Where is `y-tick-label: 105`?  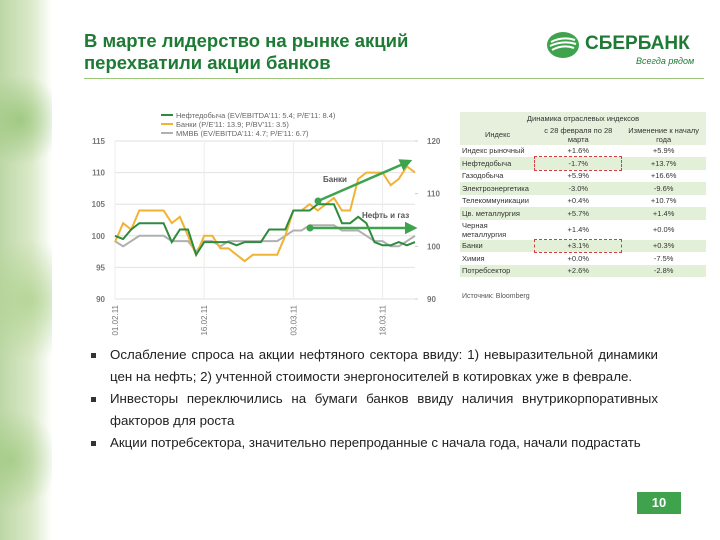 y-tick-label: 105 is located at coordinates (99, 204).